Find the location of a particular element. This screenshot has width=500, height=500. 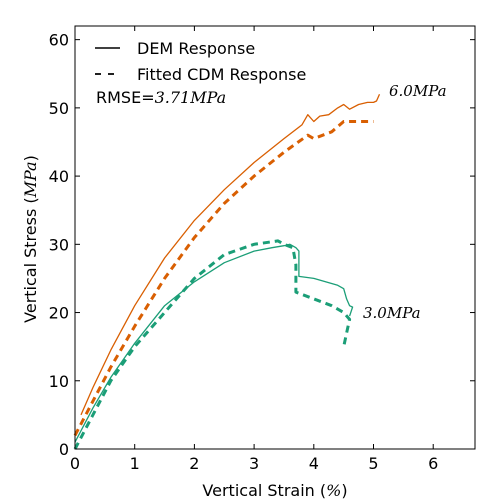

x-tick-label: 0 is located at coordinates (75, 463).